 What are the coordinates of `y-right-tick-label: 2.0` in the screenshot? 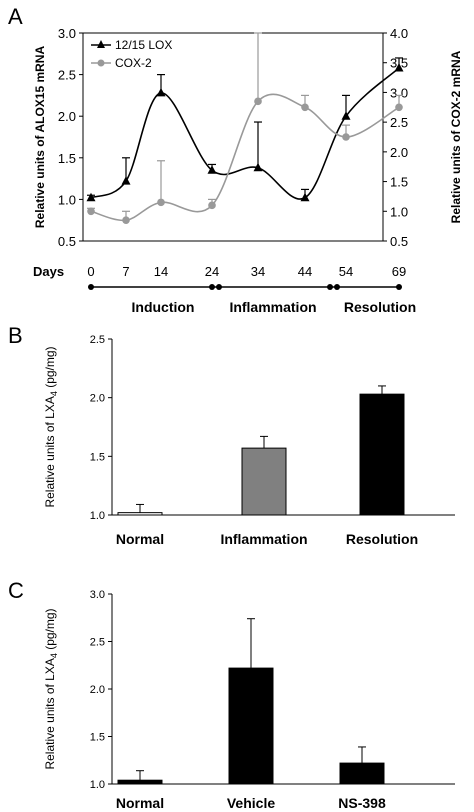 It's located at (399, 152).